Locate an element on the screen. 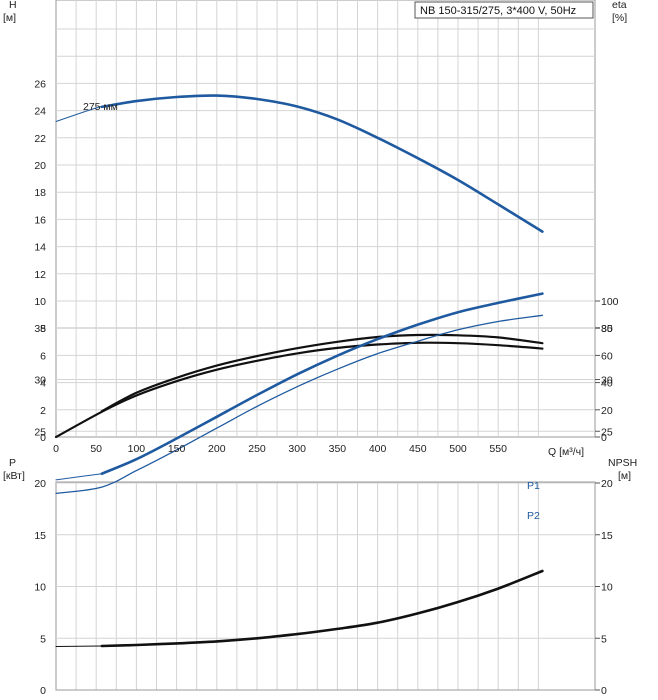 This screenshot has height=700, width=658. x-tick-label: 0 is located at coordinates (56, 449).